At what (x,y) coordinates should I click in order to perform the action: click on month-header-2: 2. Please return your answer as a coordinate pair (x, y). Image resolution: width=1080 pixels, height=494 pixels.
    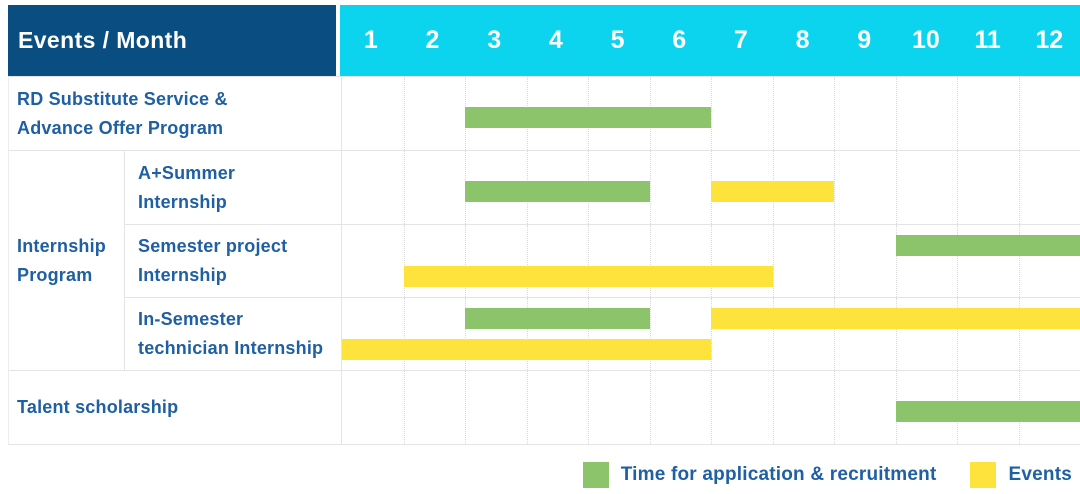
    Looking at the image, I should click on (432, 40).